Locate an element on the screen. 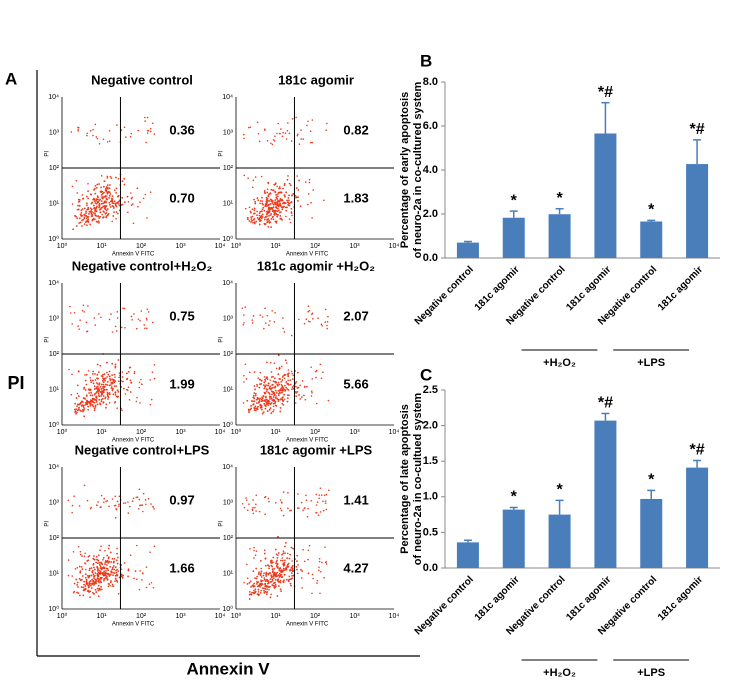 This screenshot has width=756, height=680. dot-cloud is located at coordinates (285, 172).